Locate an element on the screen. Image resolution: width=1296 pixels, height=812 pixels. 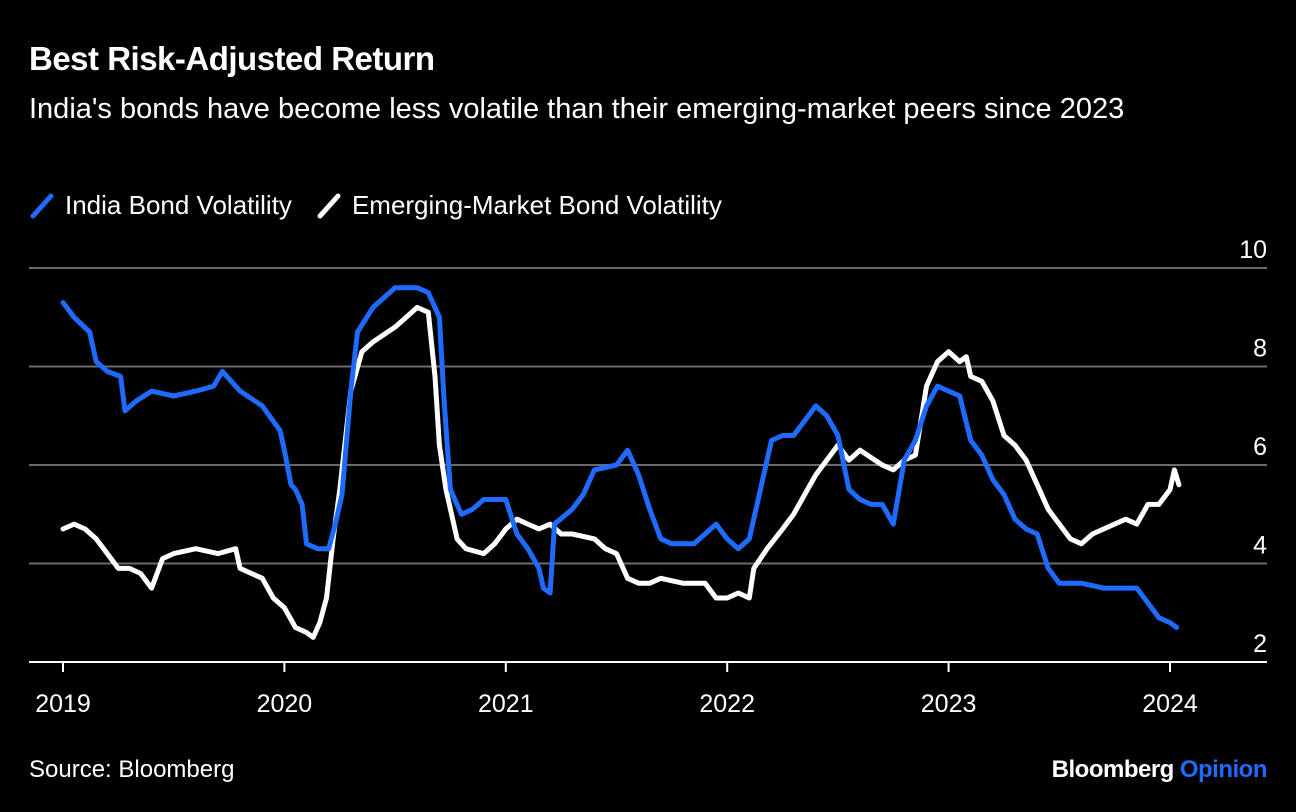
legend-swatch-em is located at coordinates (329, 205).